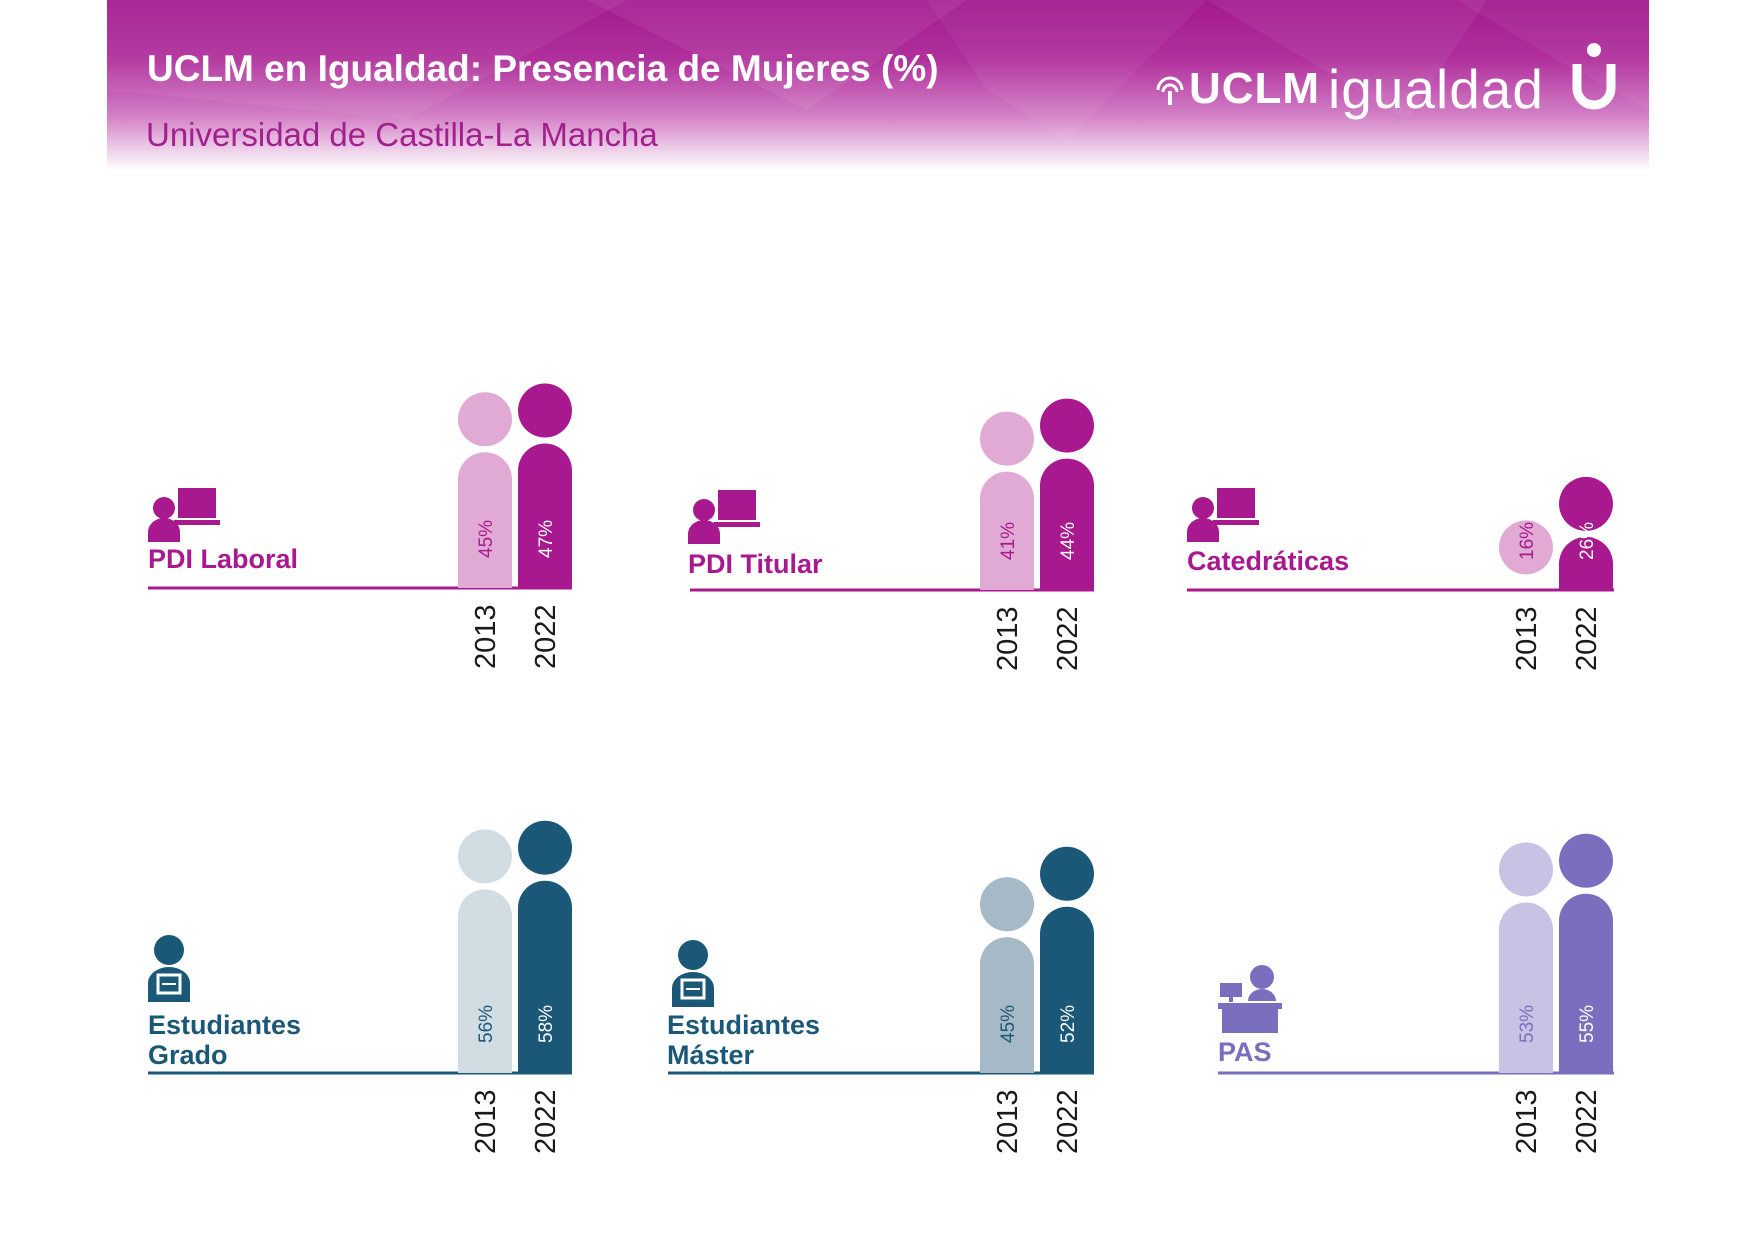 The width and height of the screenshot is (1755, 1241). Describe the element at coordinates (546, 1024) in the screenshot. I see `data-label: 58%` at that location.